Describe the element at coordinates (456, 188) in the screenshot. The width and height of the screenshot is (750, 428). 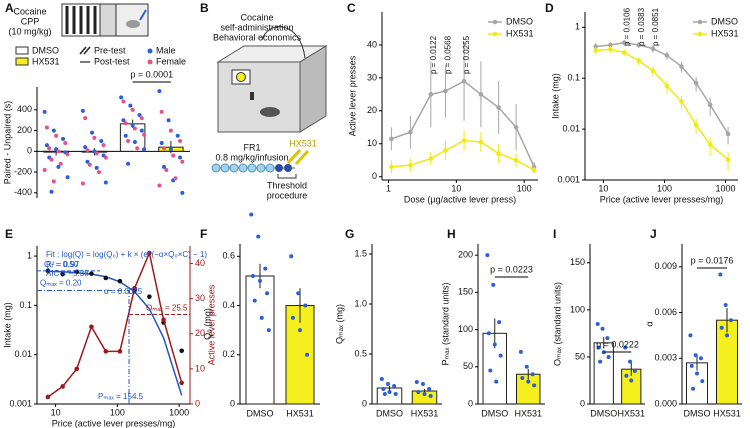
I see `x-tick-label: 10` at that location.